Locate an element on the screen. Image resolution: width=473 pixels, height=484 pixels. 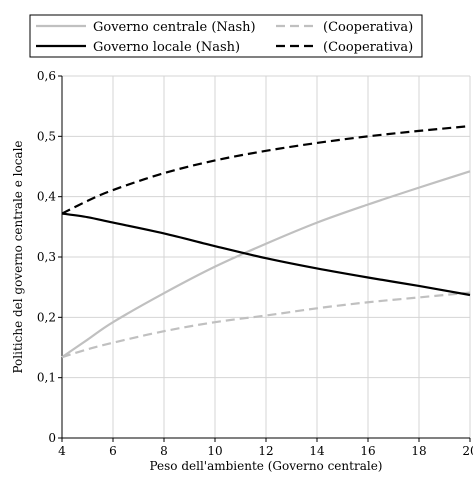
x-tick-label: 12 is located at coordinates (265, 451).